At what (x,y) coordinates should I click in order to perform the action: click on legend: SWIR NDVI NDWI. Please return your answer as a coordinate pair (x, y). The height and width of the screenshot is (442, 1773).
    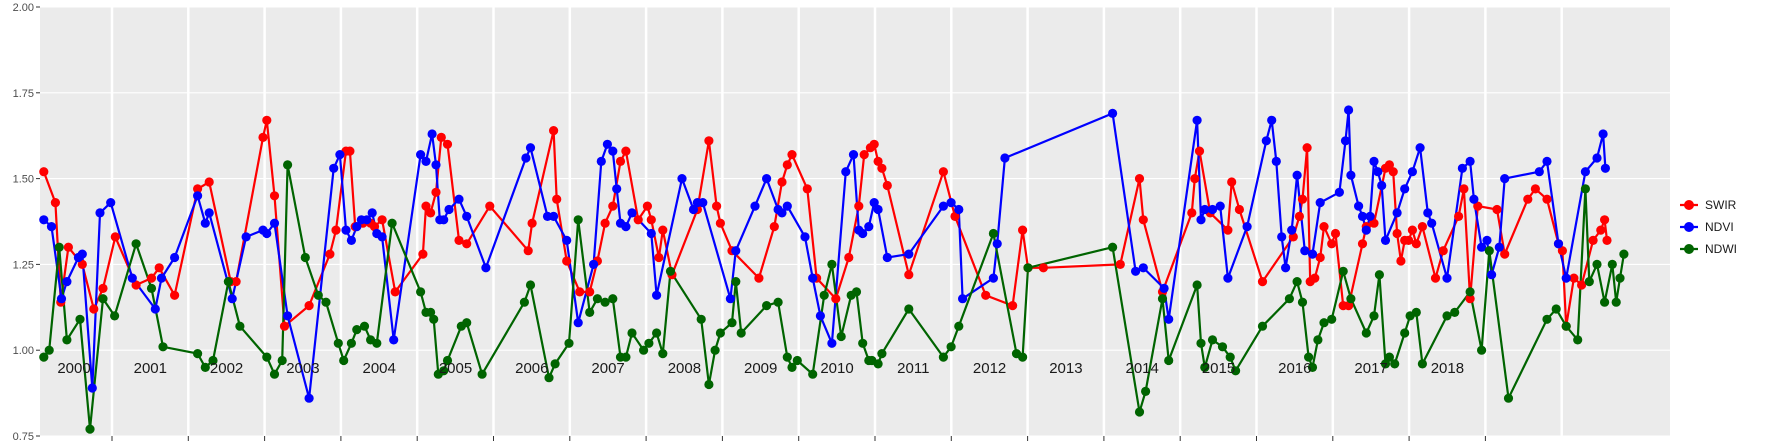
    Looking at the image, I should click on (1708, 227).